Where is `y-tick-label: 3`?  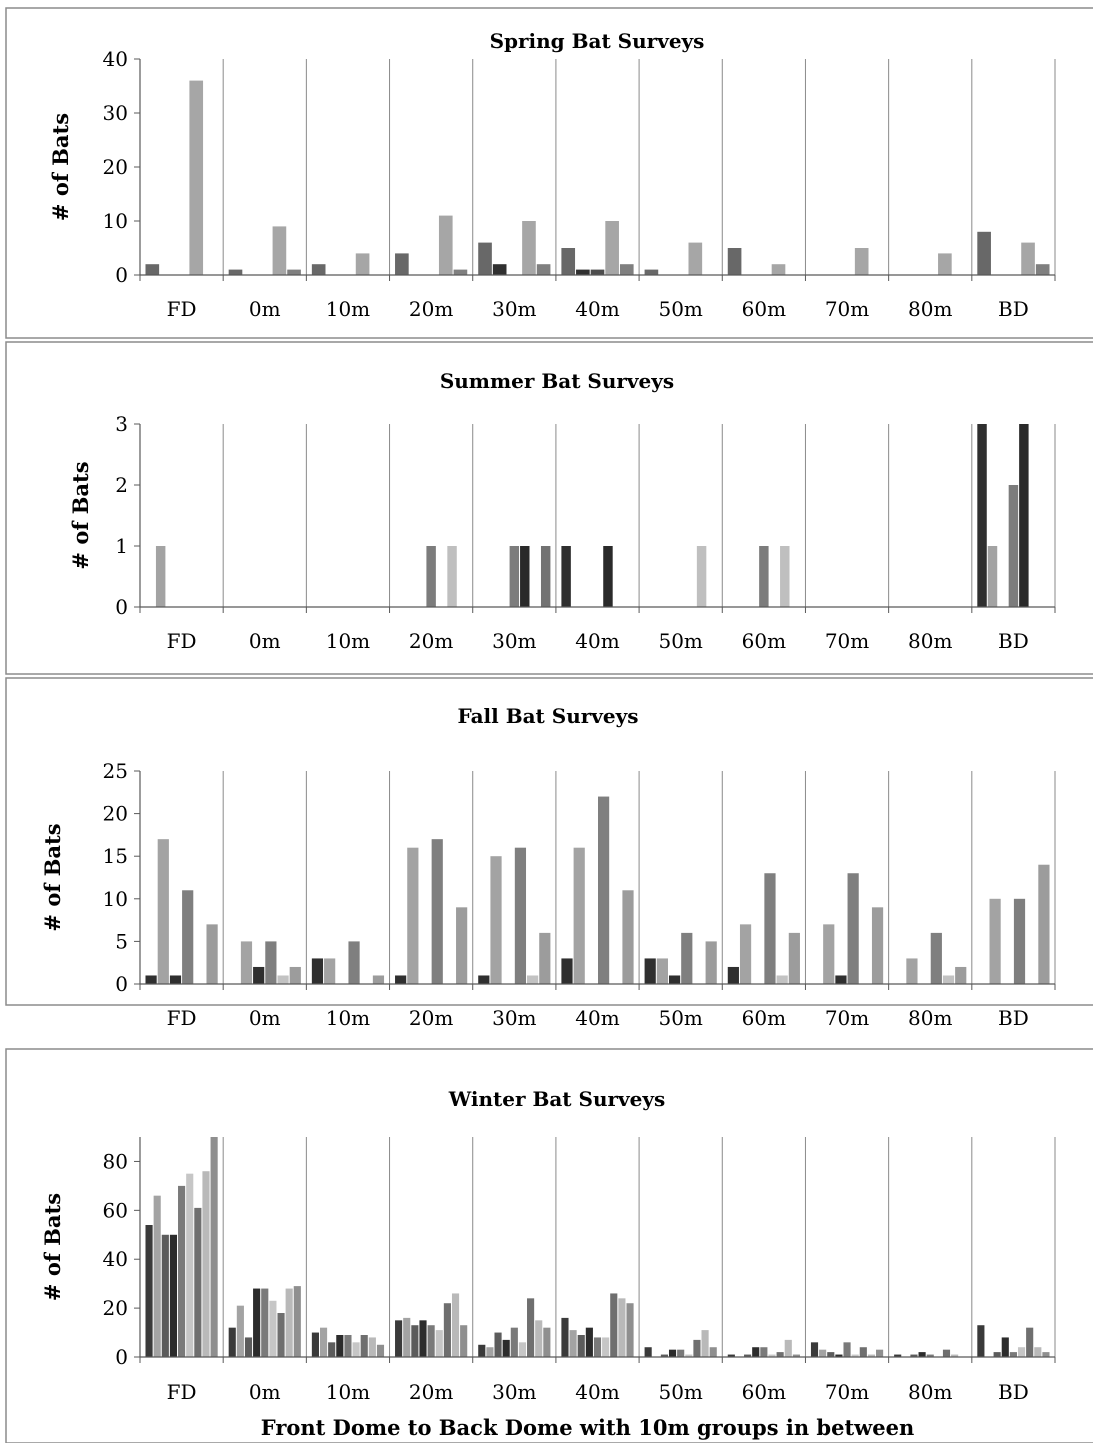 y-tick-label: 3 is located at coordinates (121, 424).